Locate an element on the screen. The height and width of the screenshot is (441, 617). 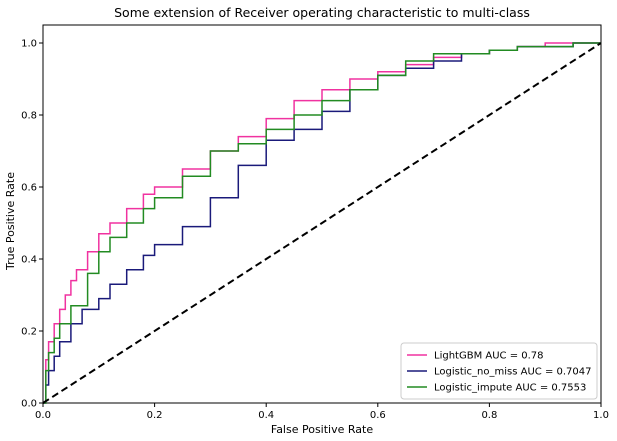
x-tick-label: 1.0 is located at coordinates (601, 415).